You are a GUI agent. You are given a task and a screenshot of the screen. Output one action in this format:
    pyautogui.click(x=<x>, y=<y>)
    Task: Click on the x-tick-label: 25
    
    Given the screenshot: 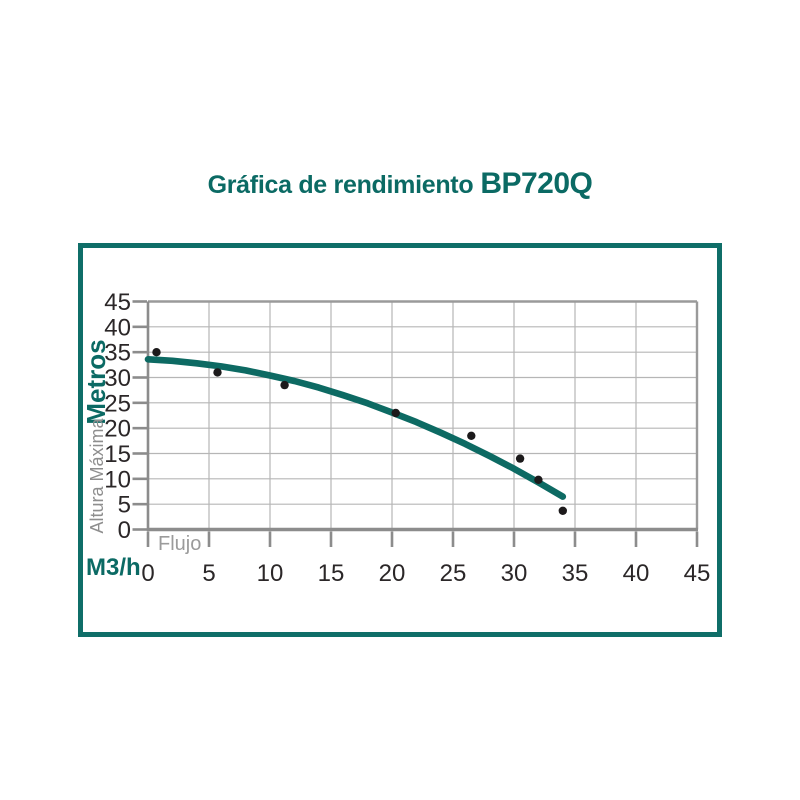 What is the action you would take?
    pyautogui.click(x=453, y=573)
    